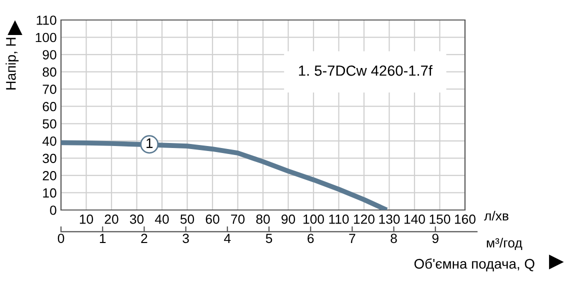  Describe the element at coordinates (269, 239) in the screenshot. I see `x2-tick-label: 5` at that location.